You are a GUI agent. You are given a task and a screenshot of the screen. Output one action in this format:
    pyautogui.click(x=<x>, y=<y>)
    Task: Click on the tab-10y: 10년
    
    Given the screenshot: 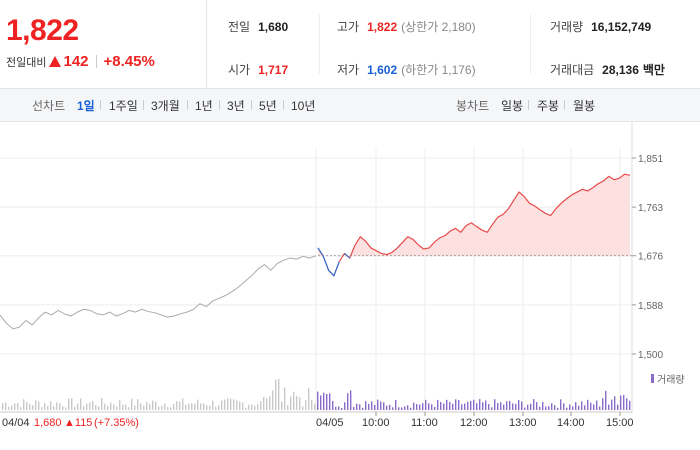 What is the action you would take?
    pyautogui.click(x=303, y=106)
    